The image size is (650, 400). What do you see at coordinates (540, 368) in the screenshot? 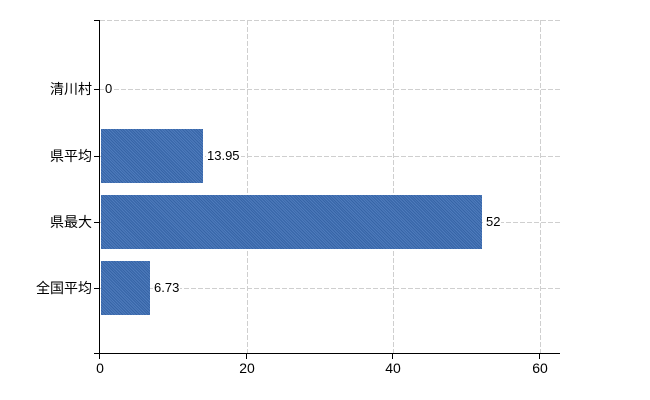
I see `x-tick-label: 60` at bounding box center [540, 368].